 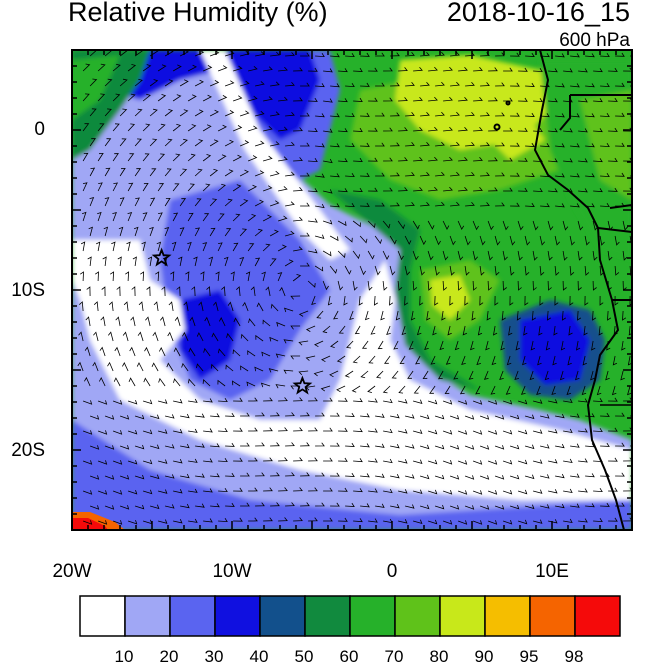 What do you see at coordinates (28, 290) in the screenshot?
I see `lat-label-10s: 10S` at bounding box center [28, 290].